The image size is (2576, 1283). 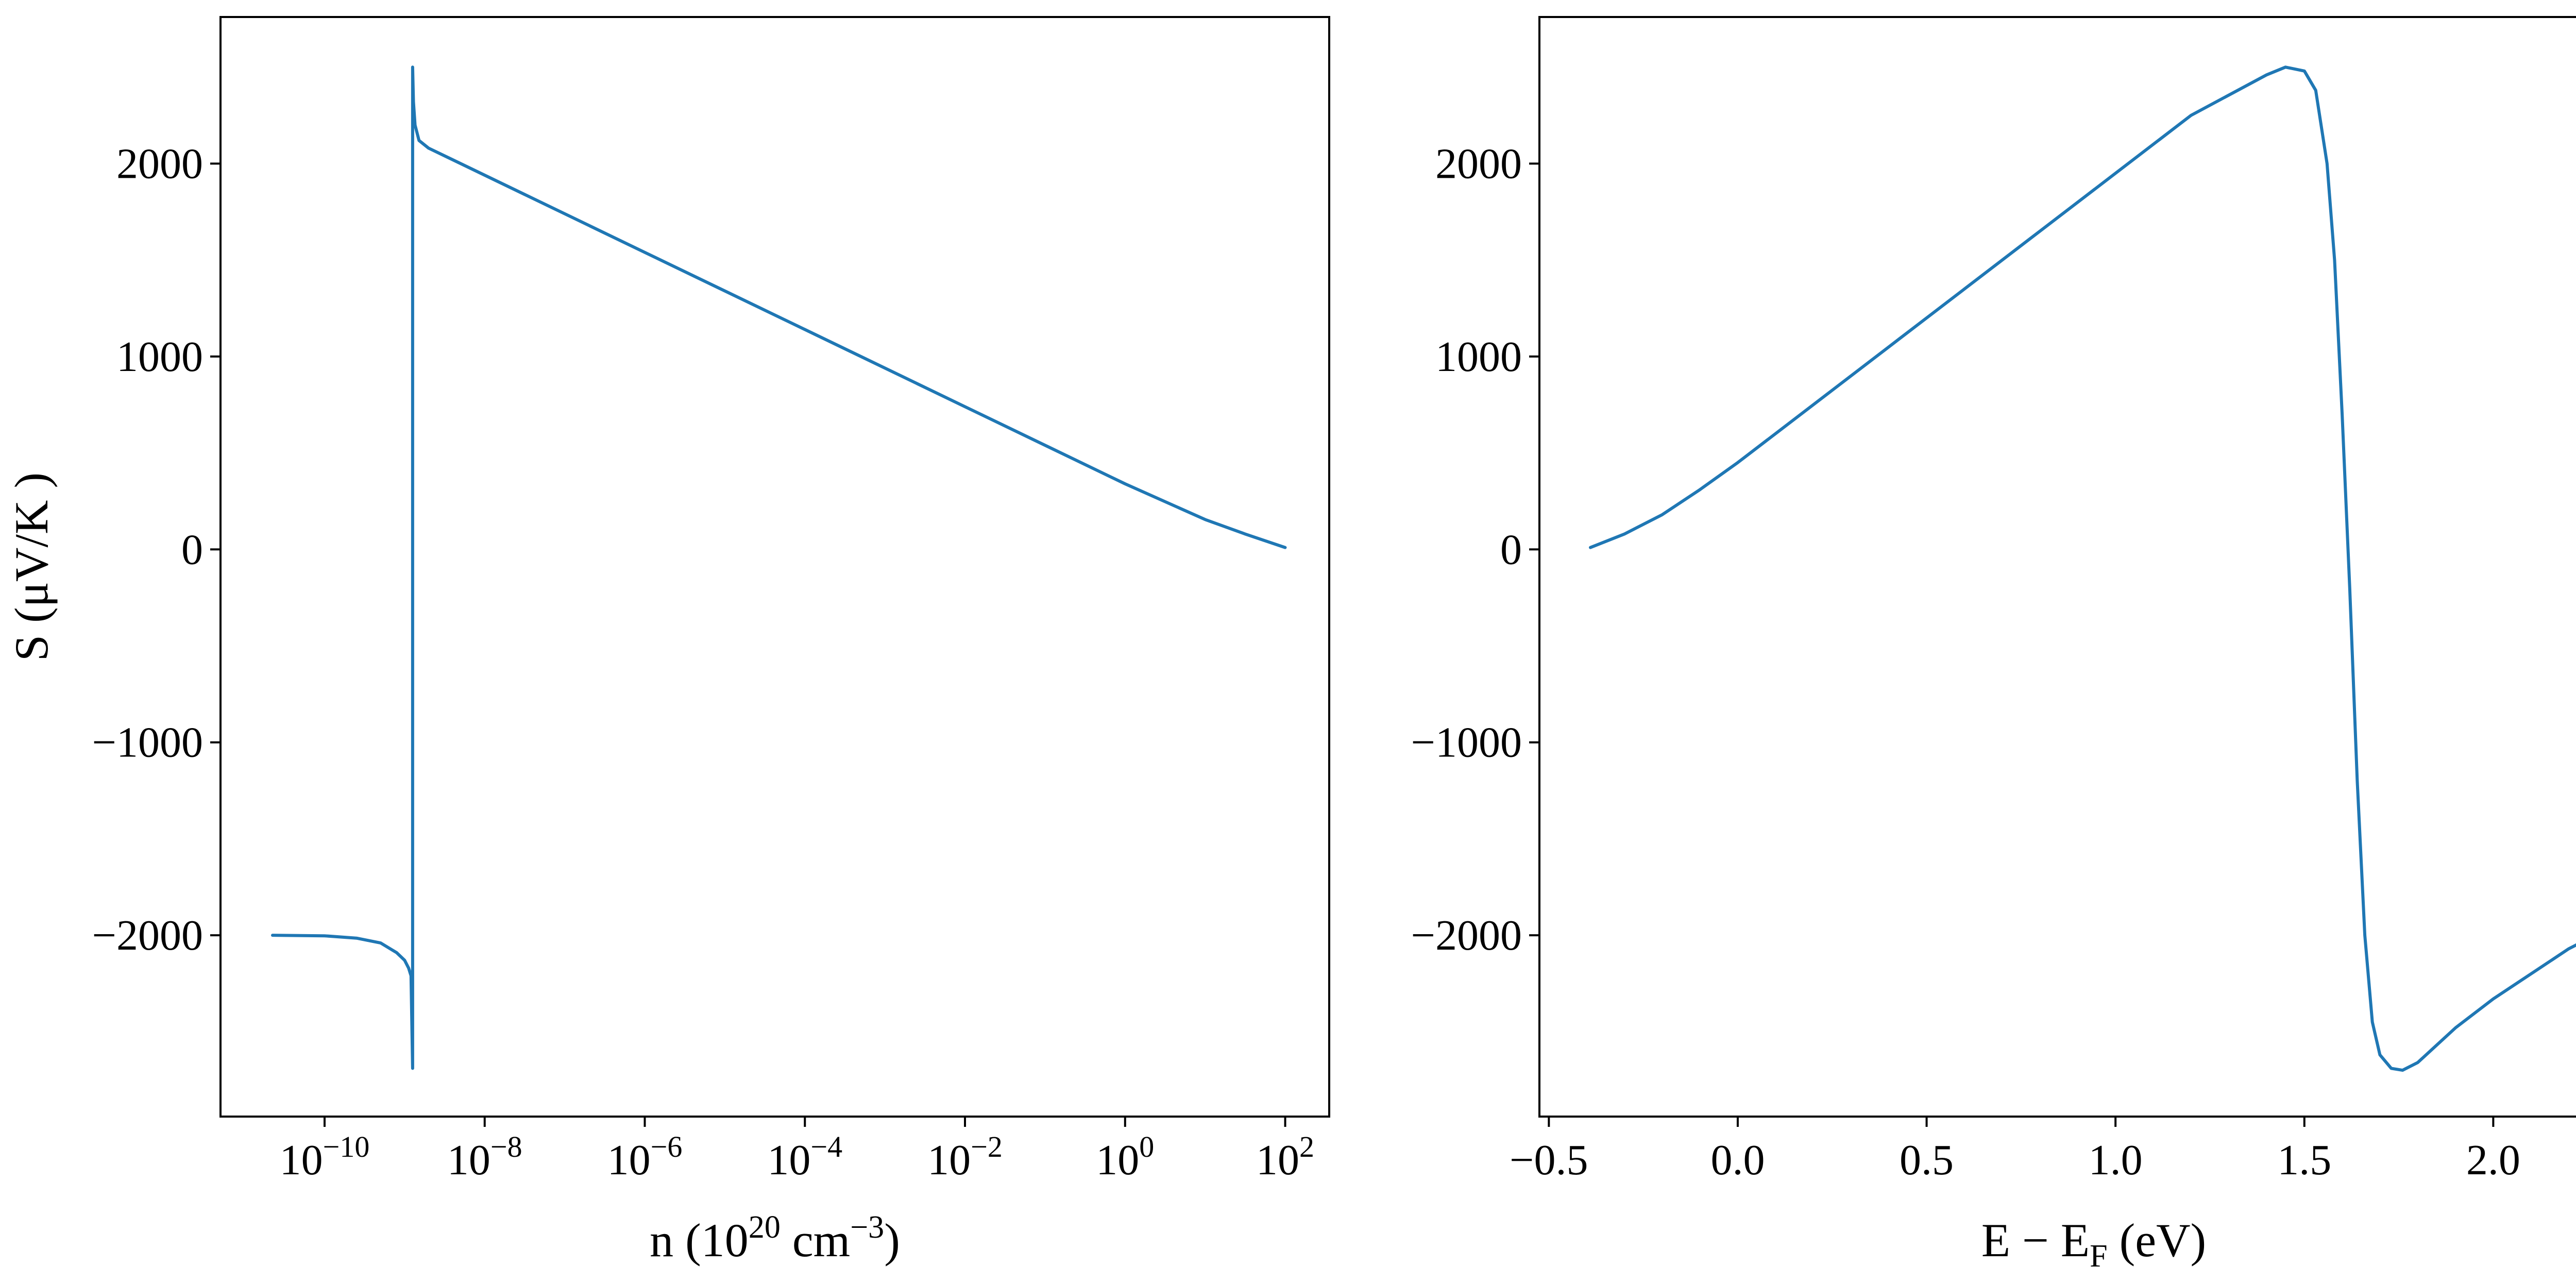 I want to click on x-tick-label: −0.5, so click(x=1549, y=1160).